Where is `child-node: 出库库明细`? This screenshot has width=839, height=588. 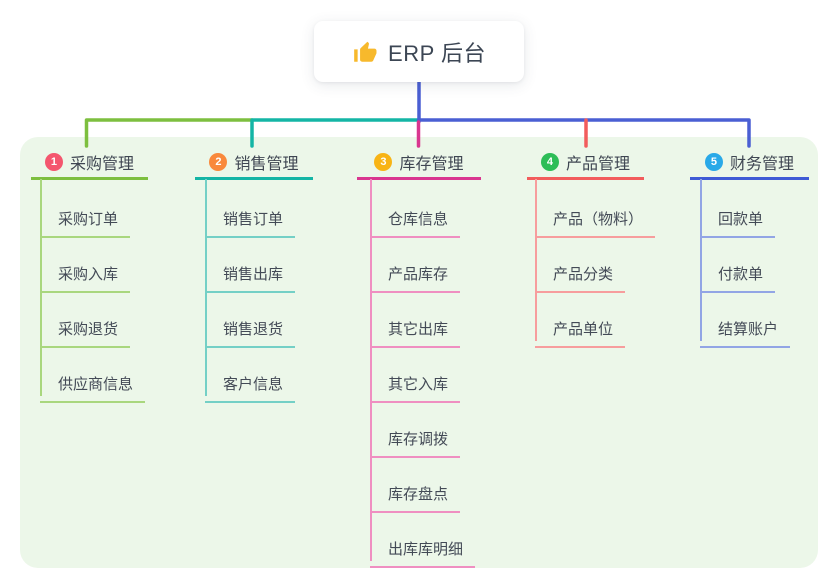 child-node: 出库库明细 is located at coordinates (423, 549).